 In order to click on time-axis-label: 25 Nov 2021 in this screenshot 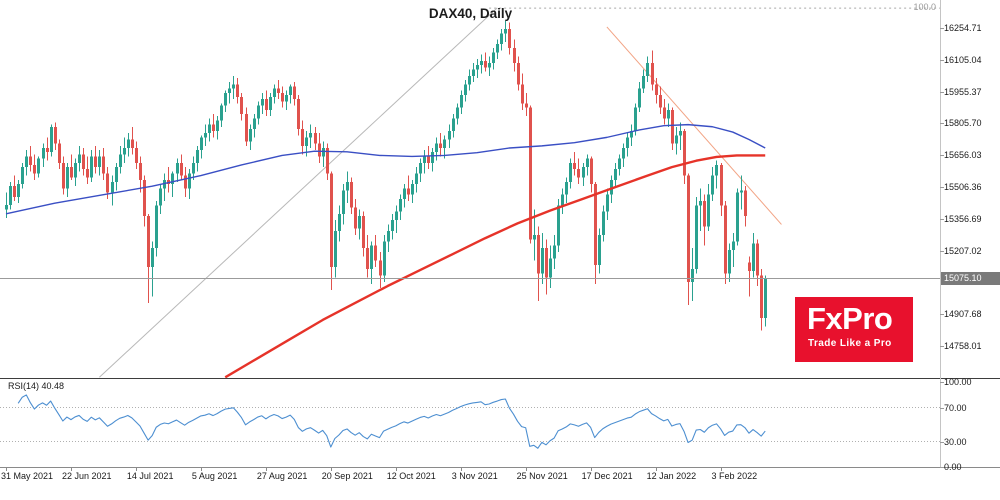, I will do `click(542, 476)`.